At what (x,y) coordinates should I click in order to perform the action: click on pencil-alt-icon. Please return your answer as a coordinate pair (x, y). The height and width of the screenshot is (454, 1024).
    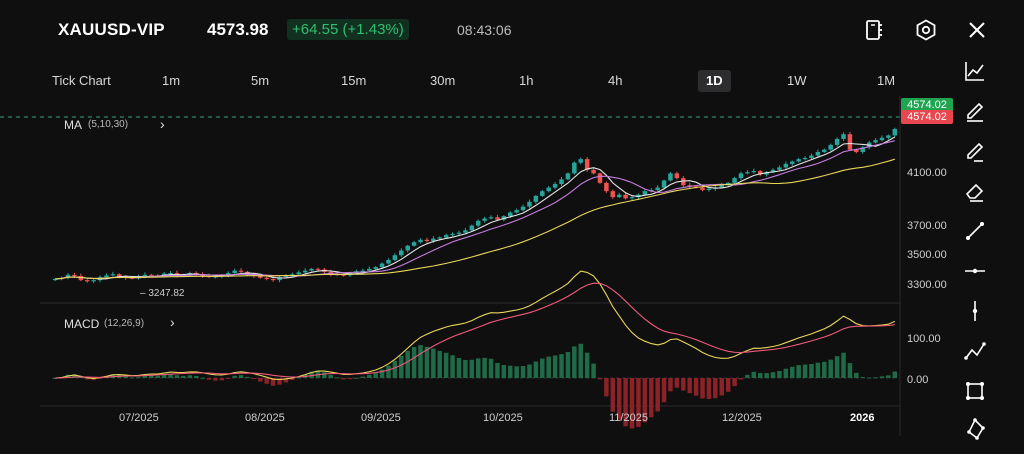
    Looking at the image, I should click on (975, 151).